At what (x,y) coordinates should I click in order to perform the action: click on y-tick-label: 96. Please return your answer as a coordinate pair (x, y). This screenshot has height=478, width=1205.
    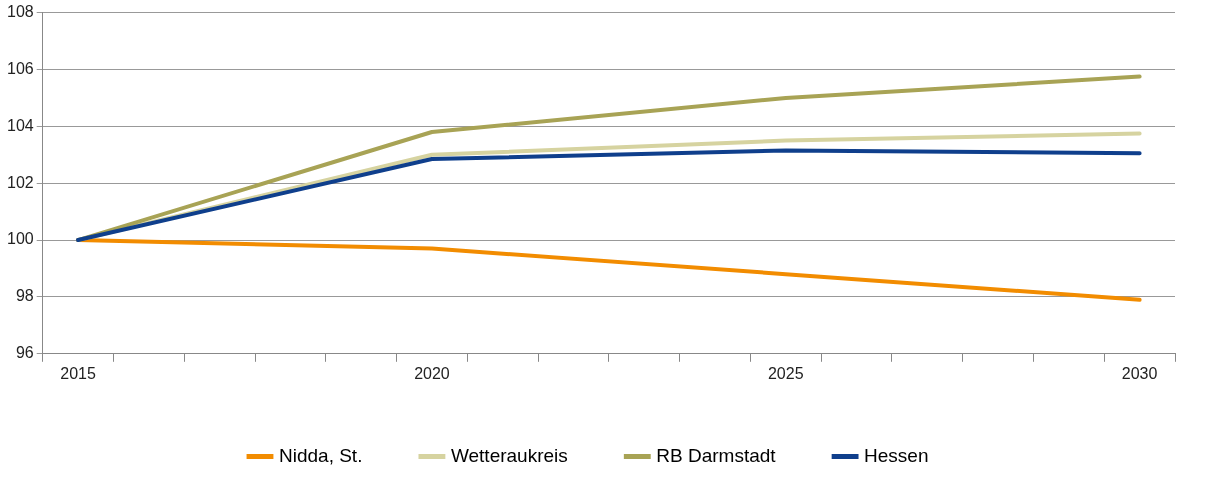
    Looking at the image, I should click on (24, 353).